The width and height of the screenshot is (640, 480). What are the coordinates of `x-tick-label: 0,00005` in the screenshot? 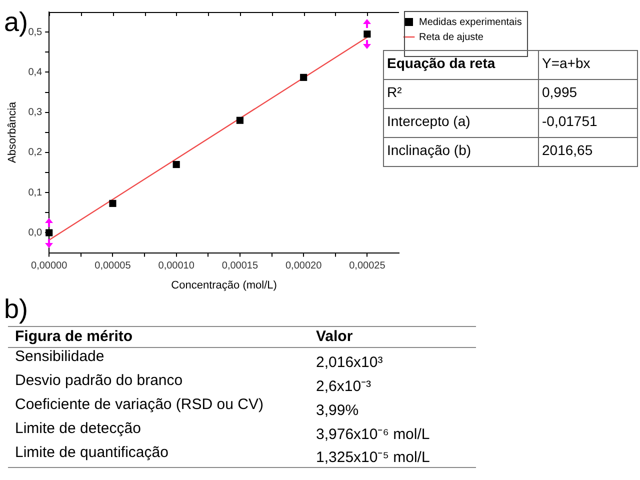 It's located at (113, 266).